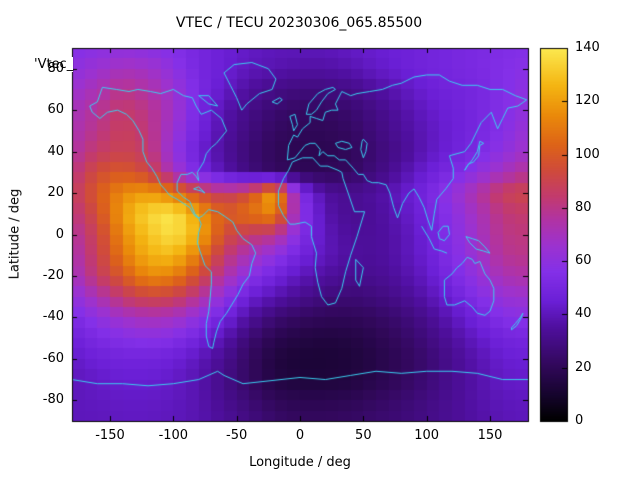 This screenshot has height=480, width=640. What do you see at coordinates (583, 261) in the screenshot?
I see `colorbar-tick-label: 60` at bounding box center [583, 261].